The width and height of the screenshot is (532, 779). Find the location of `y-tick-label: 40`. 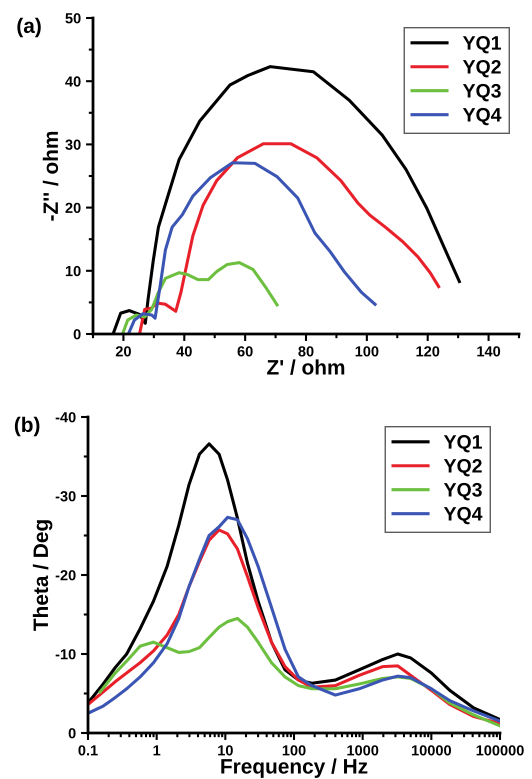

y-tick-label: 40 is located at coordinates (73, 81).